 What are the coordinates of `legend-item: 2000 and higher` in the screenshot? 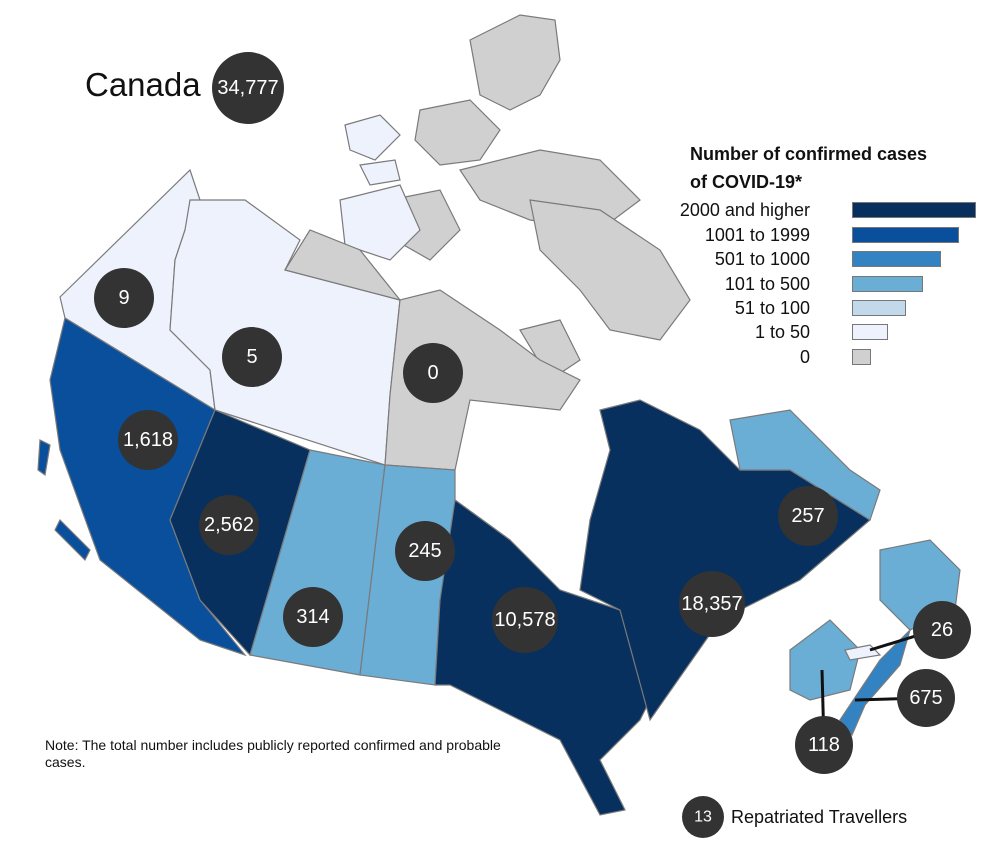 It's located at (820, 211).